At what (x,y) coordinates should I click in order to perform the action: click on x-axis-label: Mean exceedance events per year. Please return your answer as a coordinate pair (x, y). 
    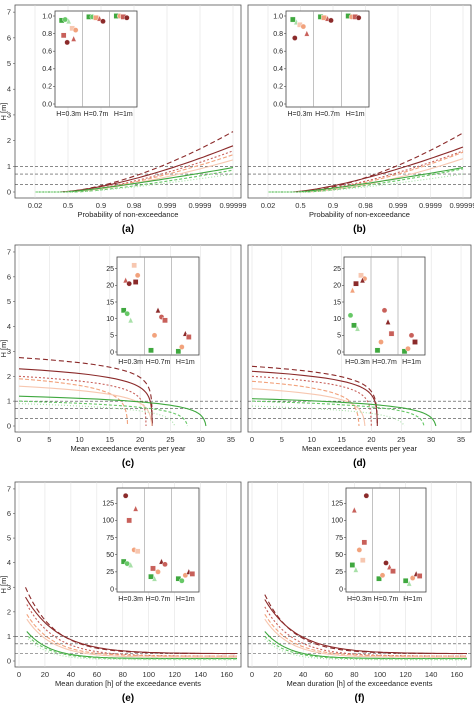
    Looking at the image, I should click on (360, 448).